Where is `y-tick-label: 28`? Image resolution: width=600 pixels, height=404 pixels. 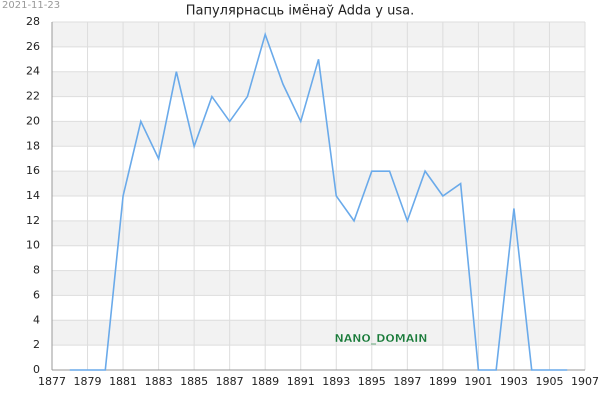 y-tick-label: 28 is located at coordinates (33, 21).